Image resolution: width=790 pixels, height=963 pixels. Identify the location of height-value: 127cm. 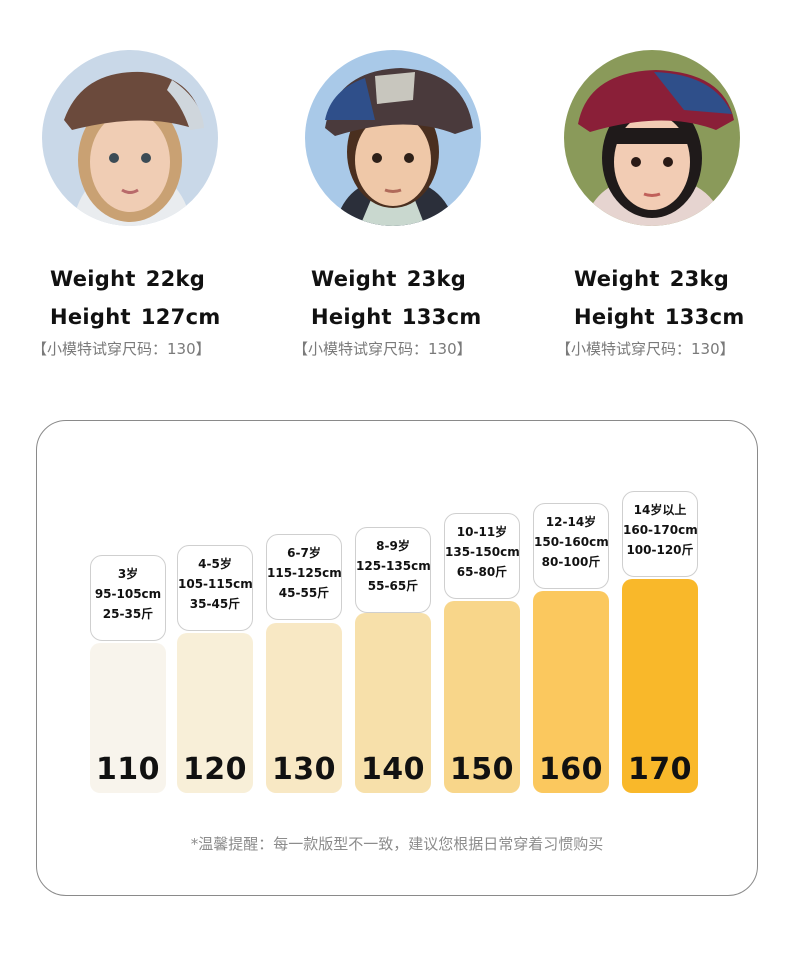
(180, 317).